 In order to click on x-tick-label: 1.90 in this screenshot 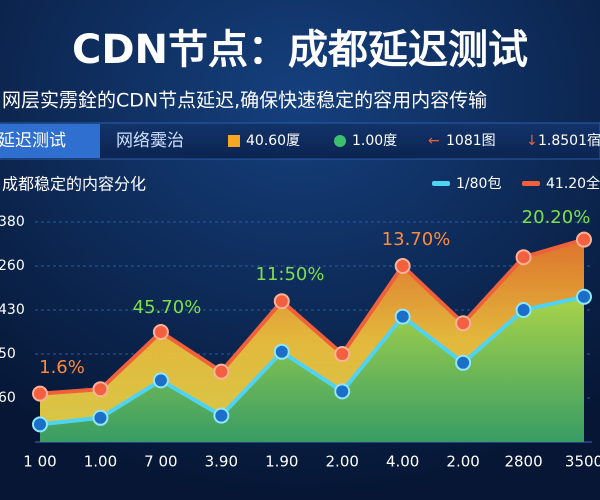, I will do `click(281, 462)`.